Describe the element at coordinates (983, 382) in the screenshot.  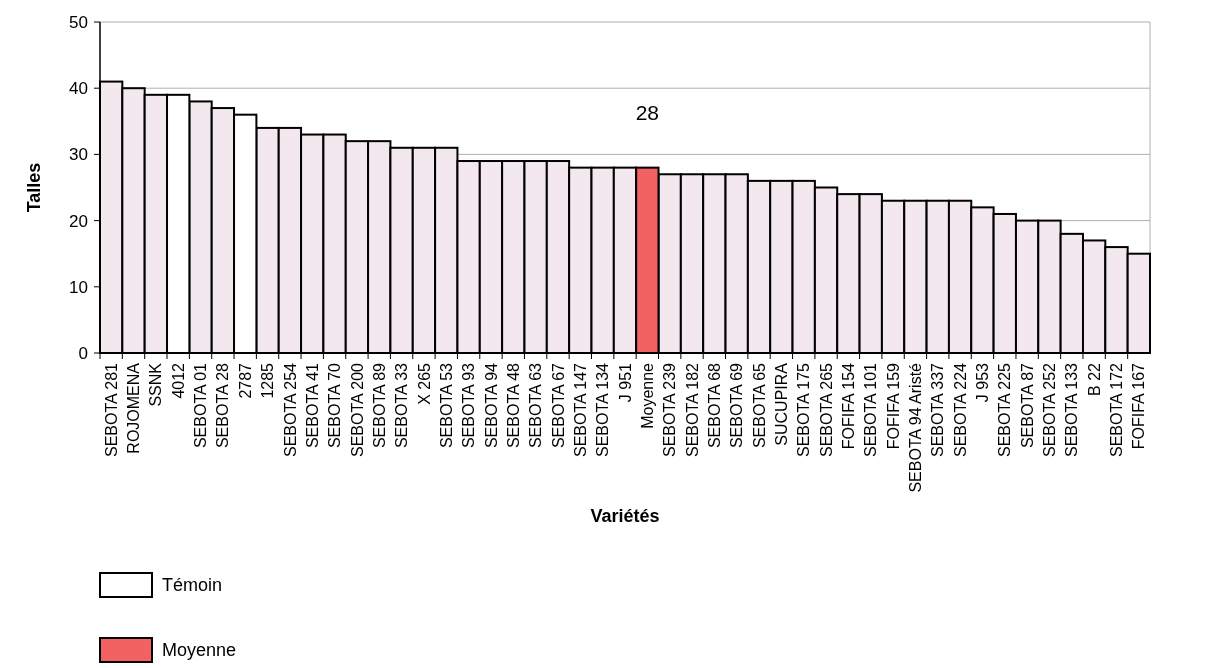
I see `x-tick-label: J 953` at that location.